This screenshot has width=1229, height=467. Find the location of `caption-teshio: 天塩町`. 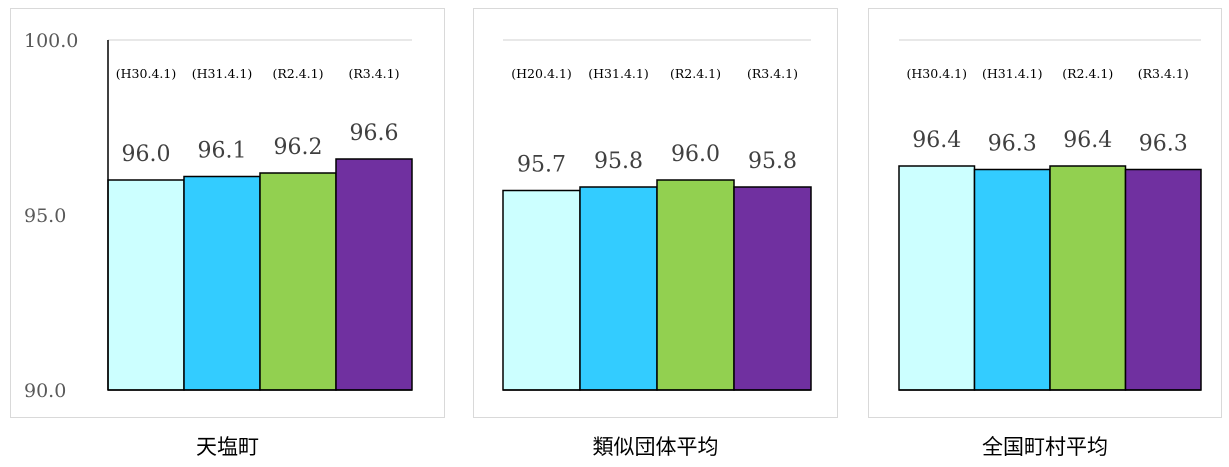

caption-teshio: 天塩町 is located at coordinates (227, 447).